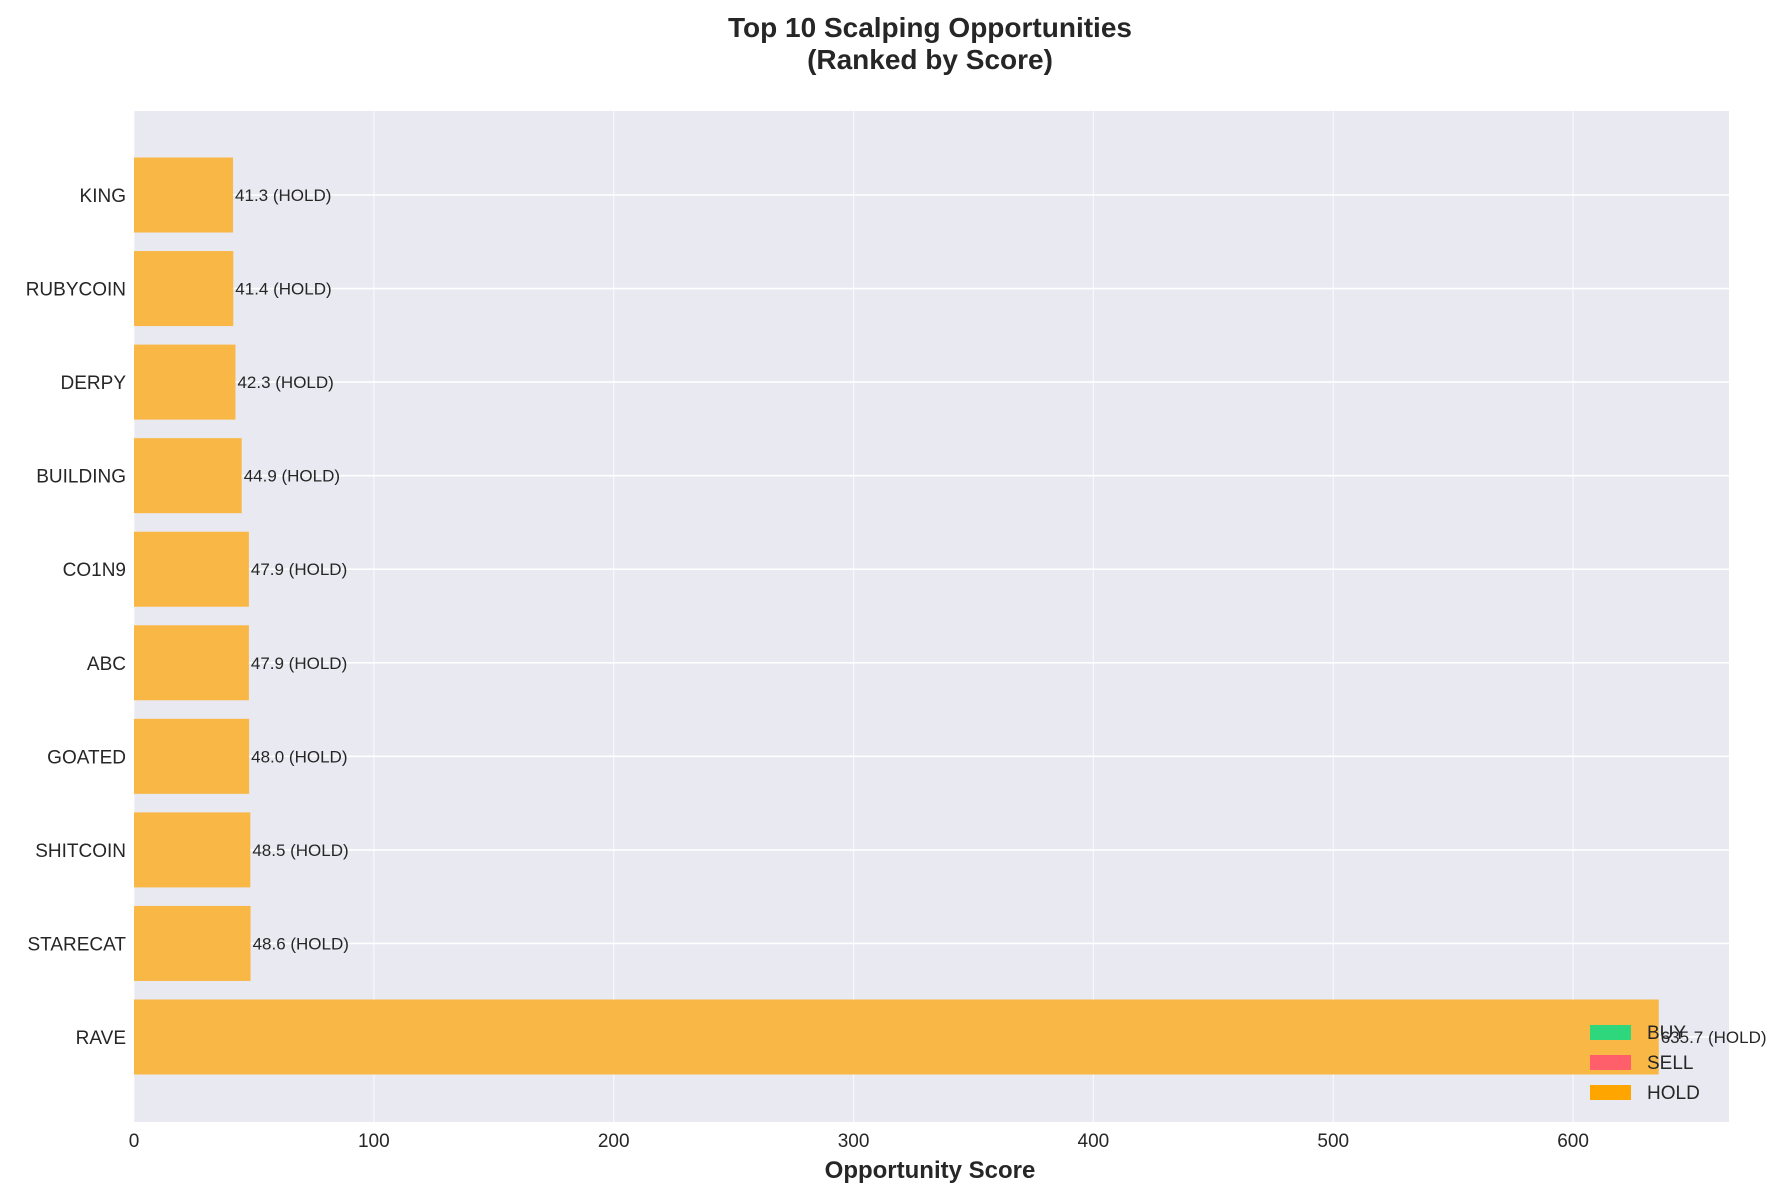 The height and width of the screenshot is (1195, 1777). Describe the element at coordinates (374, 1141) in the screenshot. I see `x-tick-label: 100` at that location.